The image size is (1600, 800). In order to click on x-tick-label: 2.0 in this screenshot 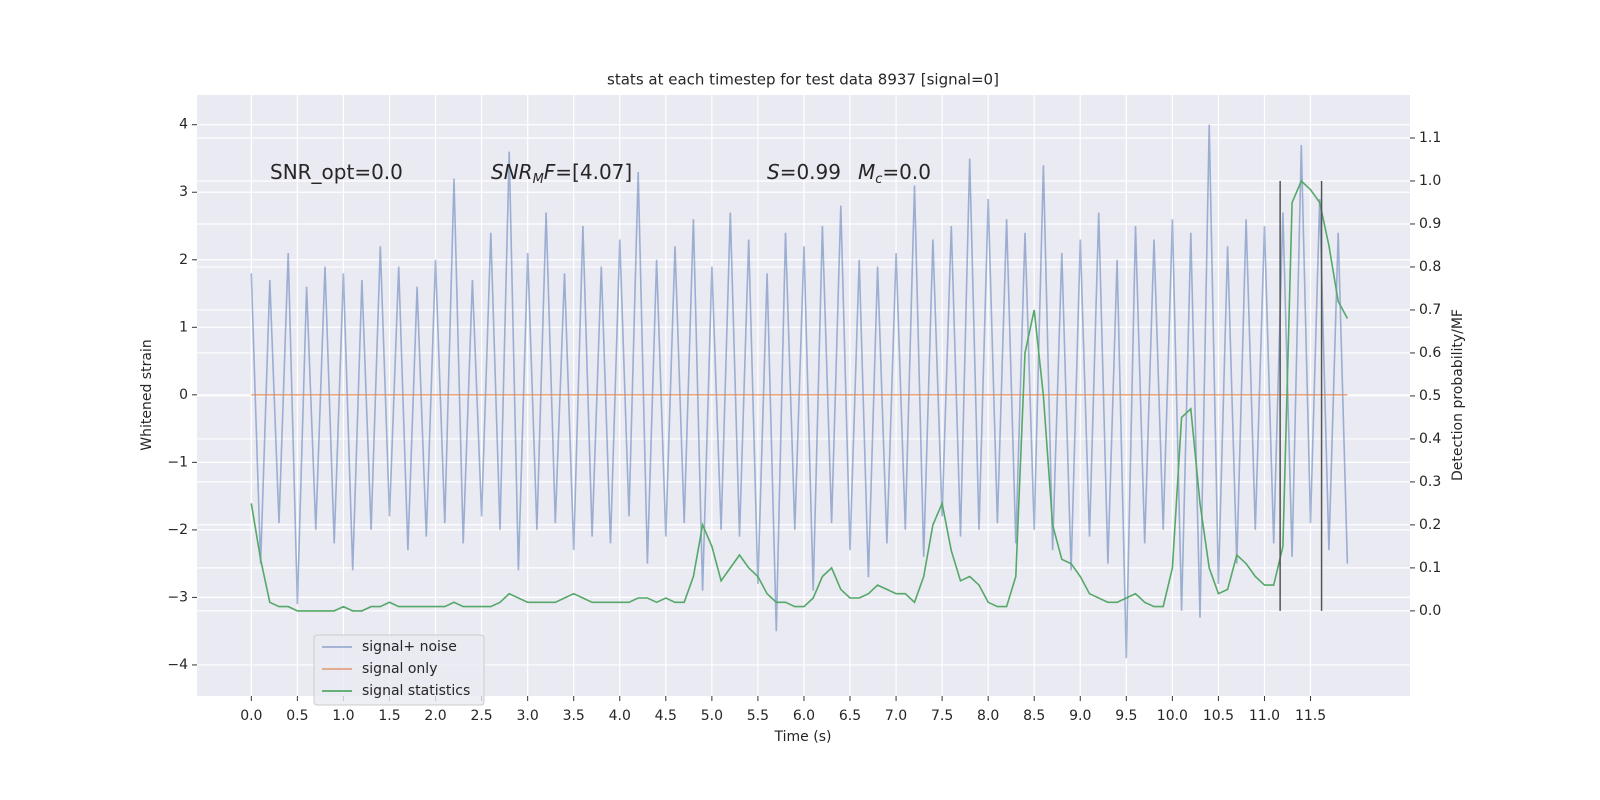, I will do `click(435, 716)`.